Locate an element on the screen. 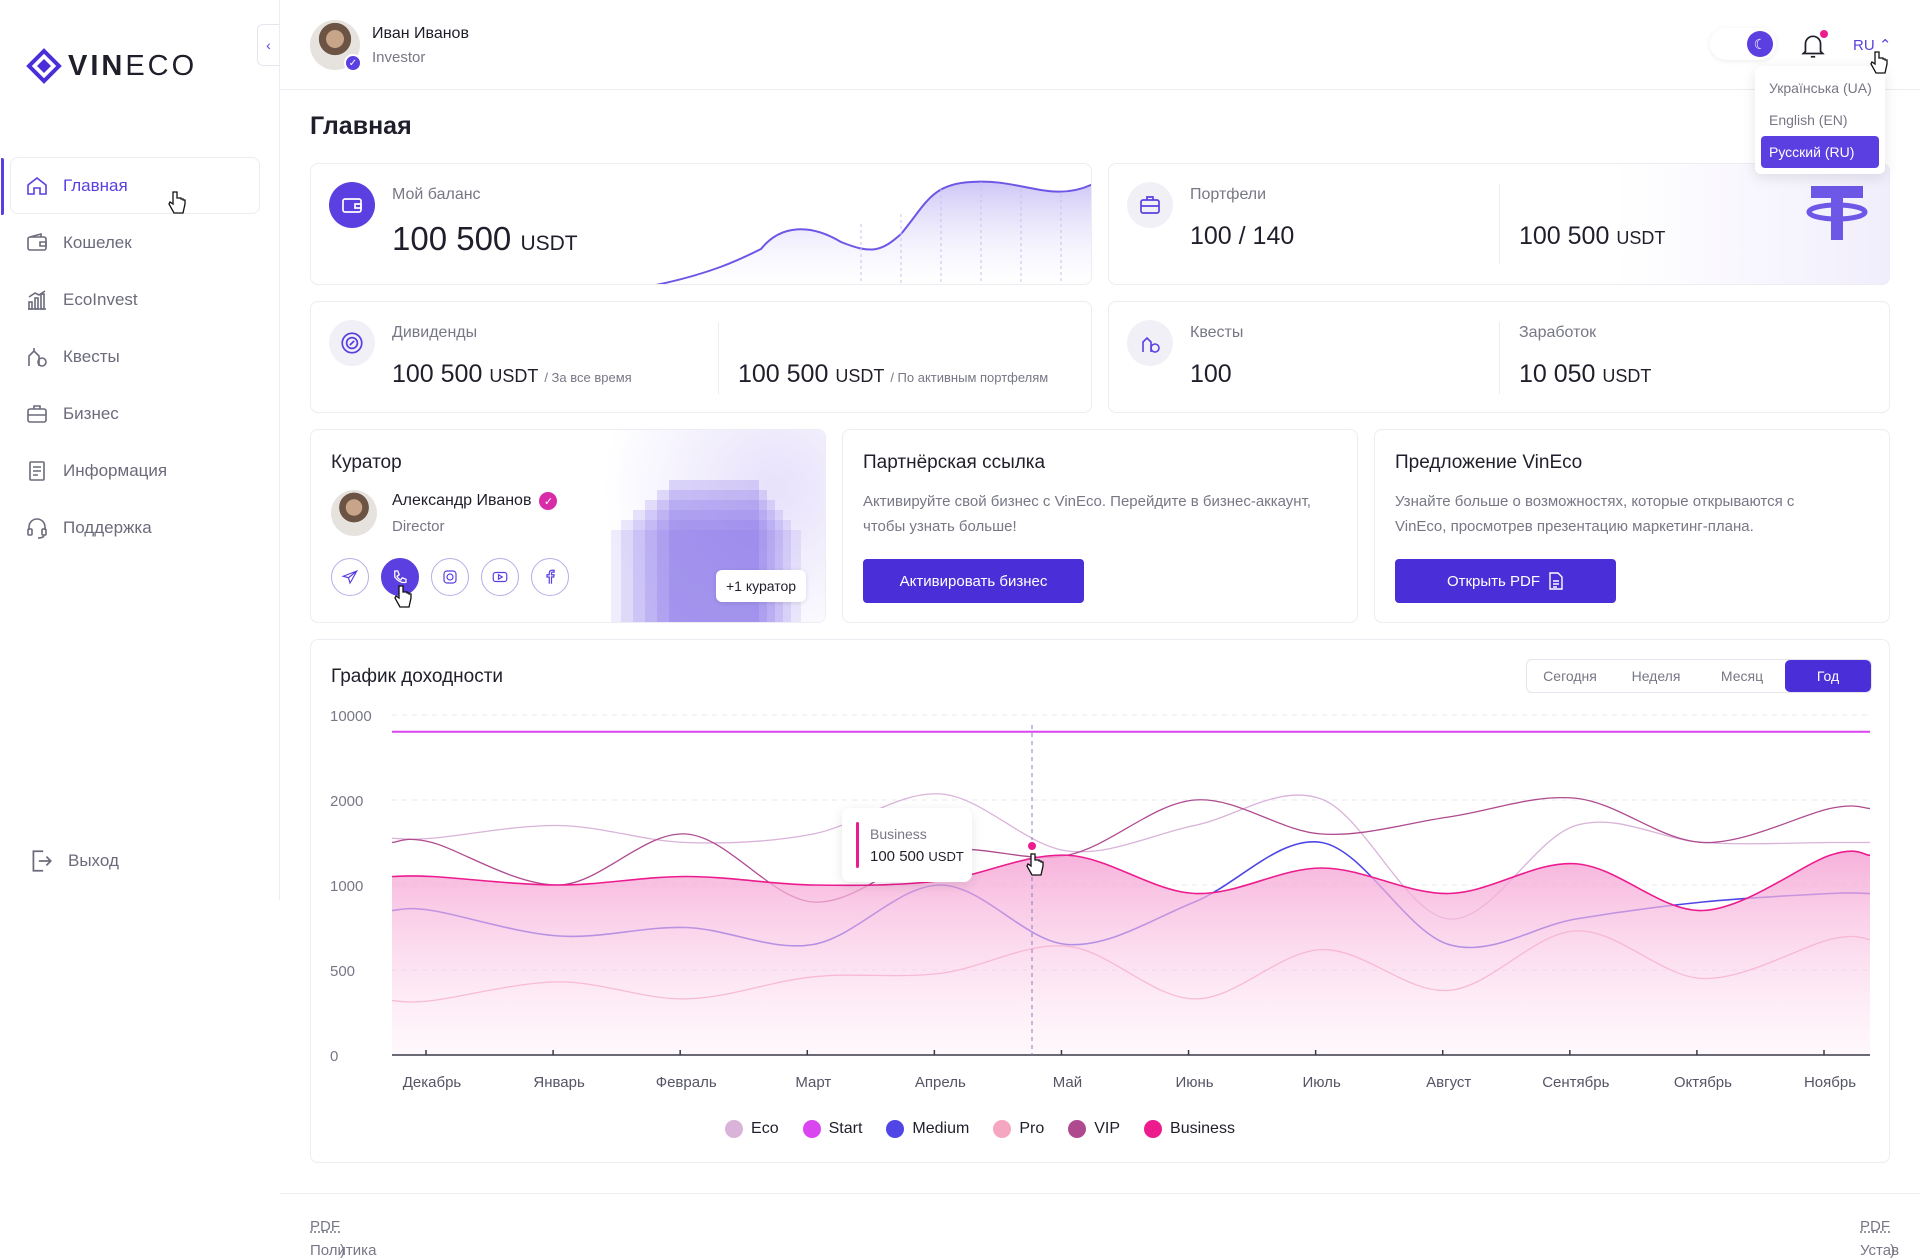 This screenshot has width=1920, height=1259. sidebar-item-quests: Квесты is located at coordinates (135, 356).